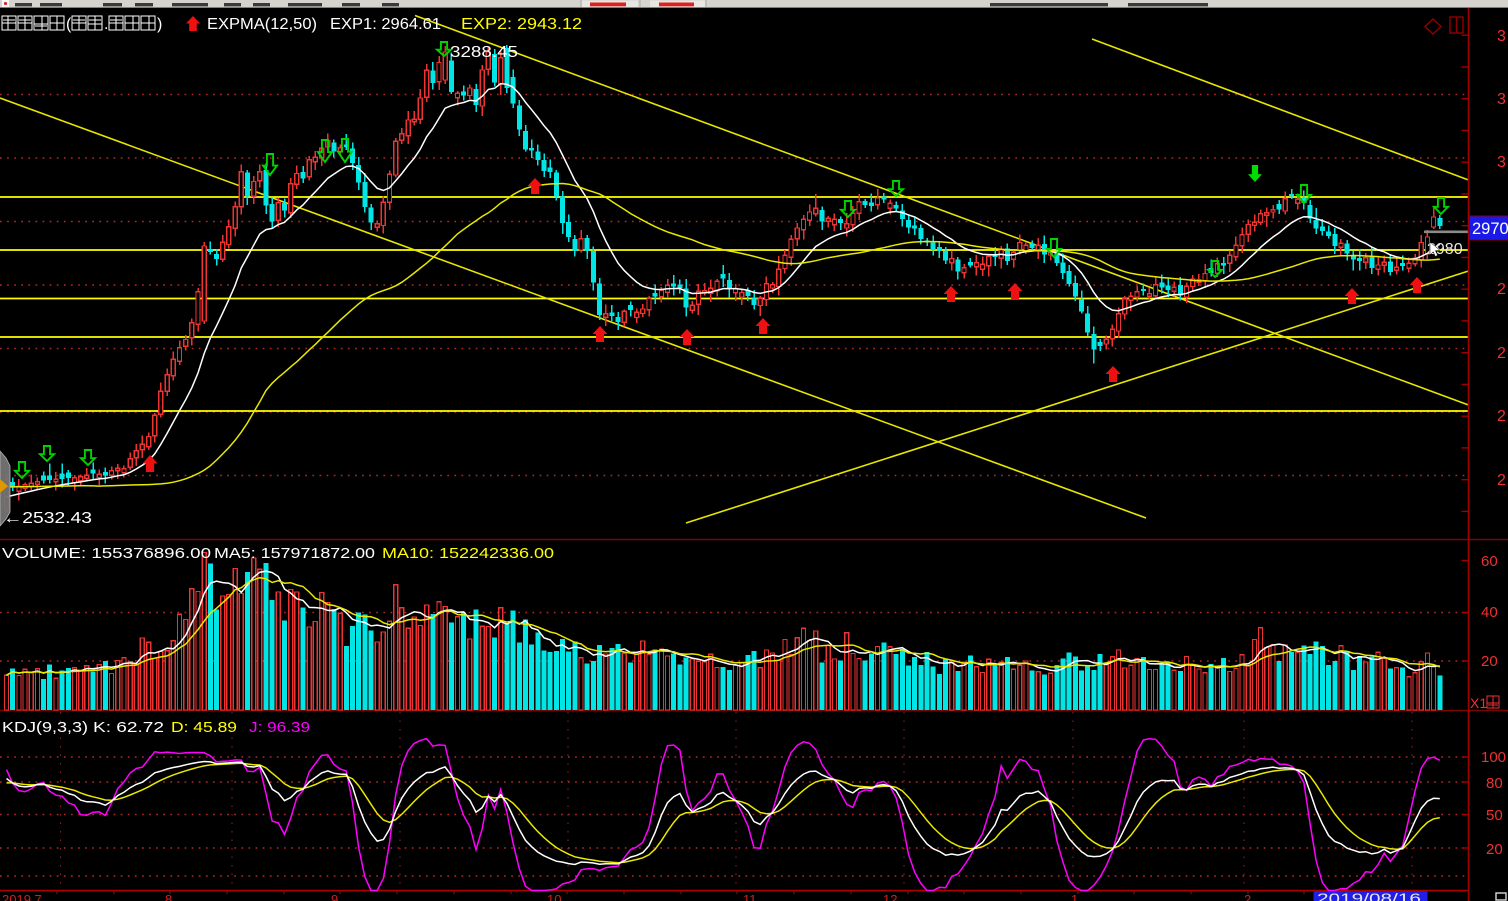 Image resolution: width=1508 pixels, height=901 pixels. What do you see at coordinates (168, 896) in the screenshot?
I see `svg-text: 8` at bounding box center [168, 896].